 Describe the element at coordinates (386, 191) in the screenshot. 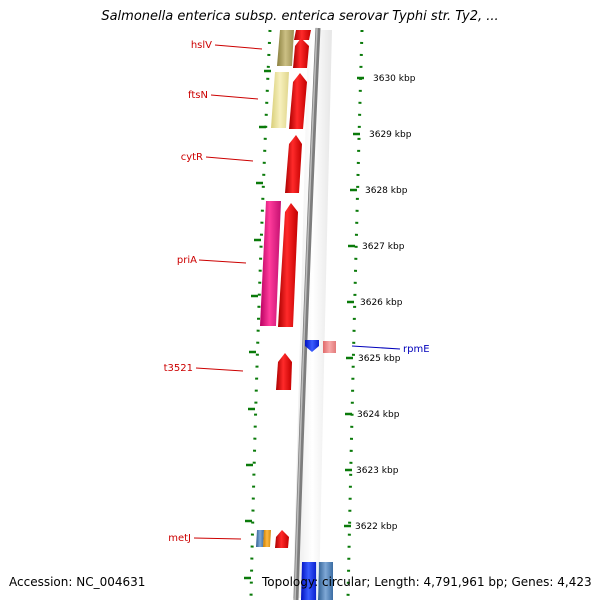

I see `scale-label: 3628 kbp` at that location.